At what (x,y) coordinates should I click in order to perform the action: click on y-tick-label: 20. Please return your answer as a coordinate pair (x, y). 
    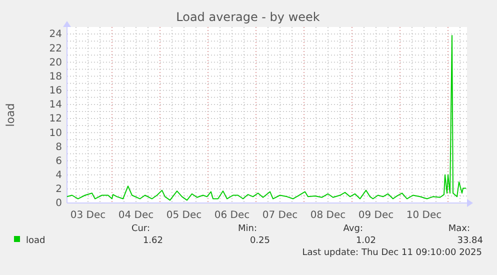
    Looking at the image, I should click on (55, 62).